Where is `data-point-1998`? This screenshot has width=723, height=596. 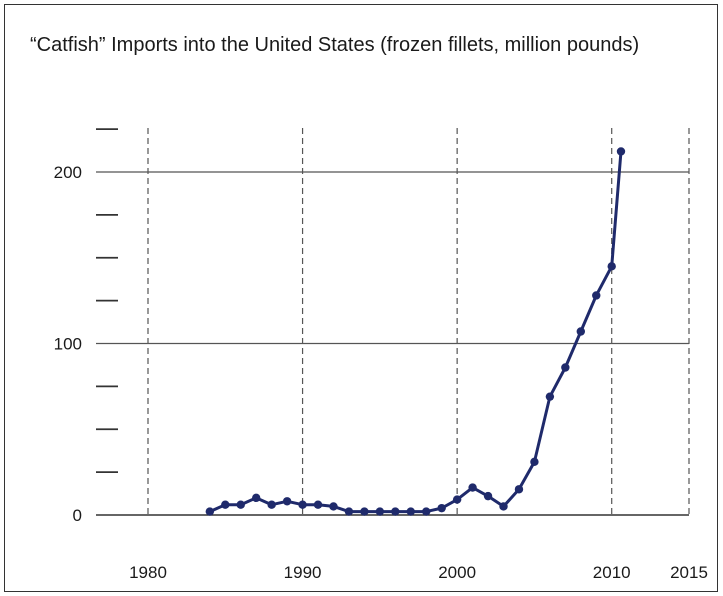 data-point-1998 is located at coordinates (426, 511).